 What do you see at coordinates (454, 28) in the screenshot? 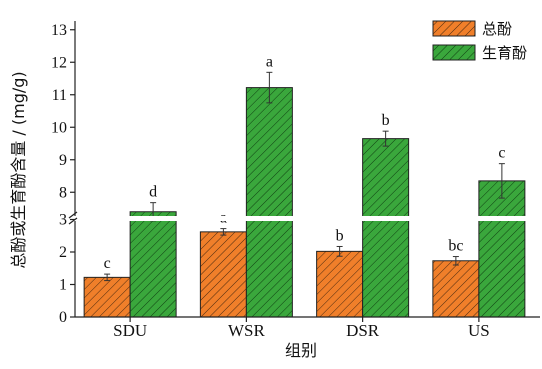
I see `legend-swatch-total-phenol` at bounding box center [454, 28].